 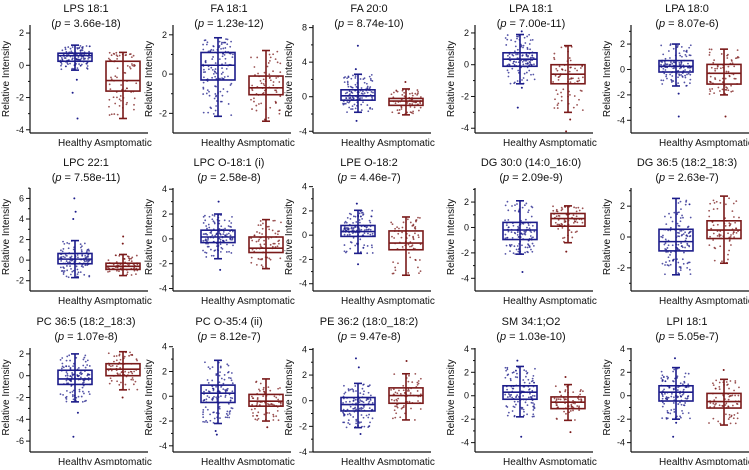 What do you see at coordinates (568, 301) in the screenshot?
I see `x-category-label: Asmptomatic` at bounding box center [568, 301].